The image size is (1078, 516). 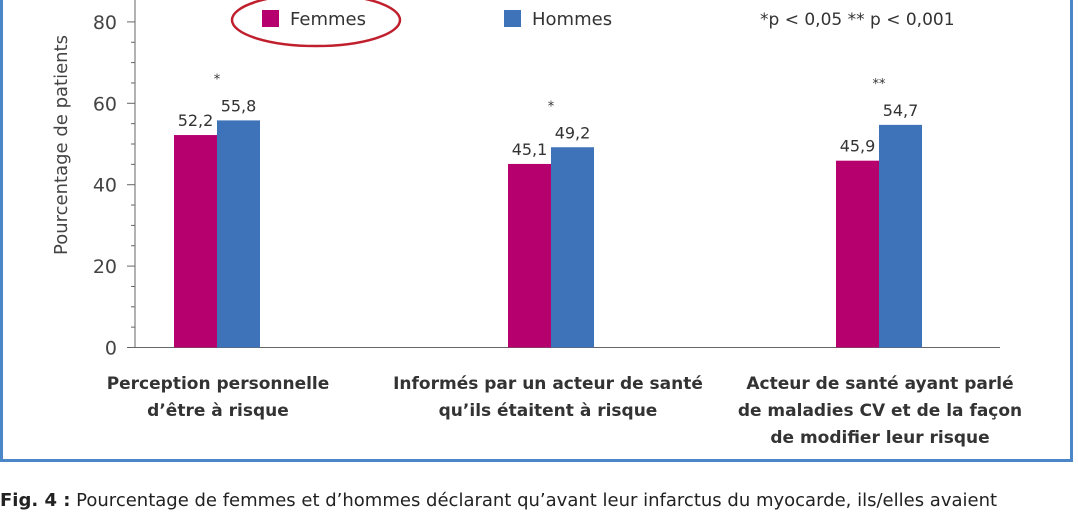 I want to click on category-label: Informés par un acteur de santé, so click(x=548, y=384).